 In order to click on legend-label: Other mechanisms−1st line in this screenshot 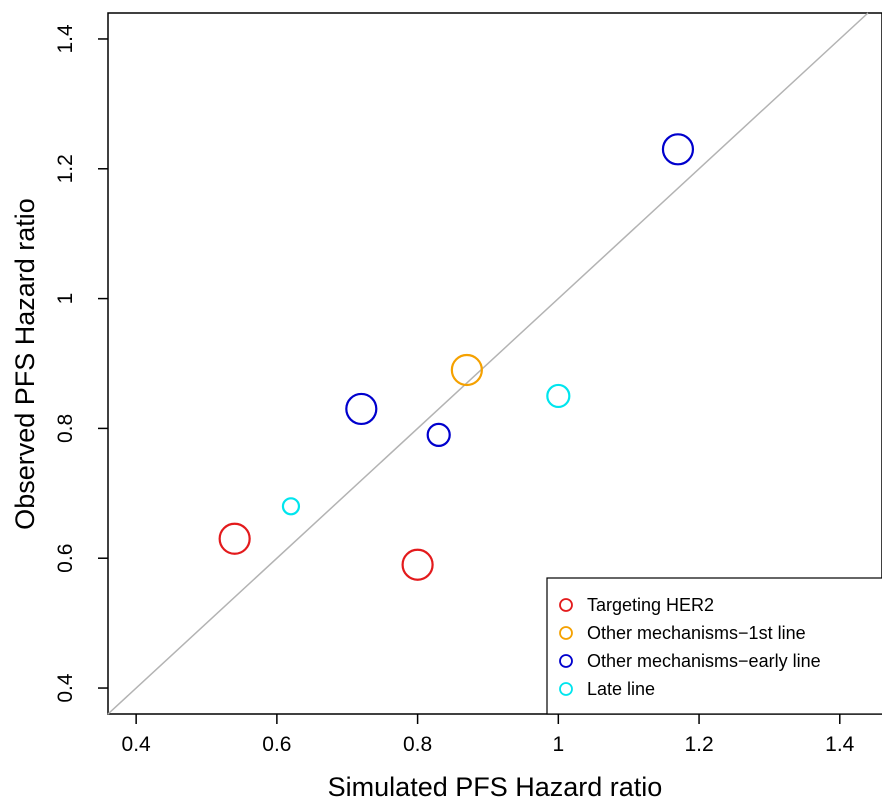, I will do `click(696, 633)`.